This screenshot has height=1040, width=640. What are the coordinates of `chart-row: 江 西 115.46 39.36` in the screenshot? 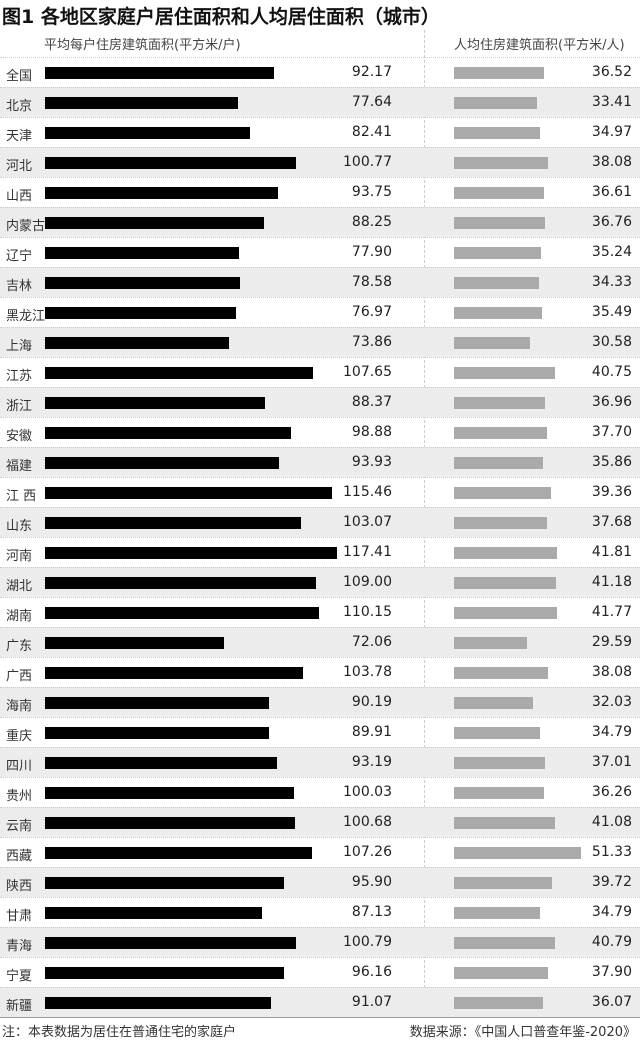 It's located at (320, 492).